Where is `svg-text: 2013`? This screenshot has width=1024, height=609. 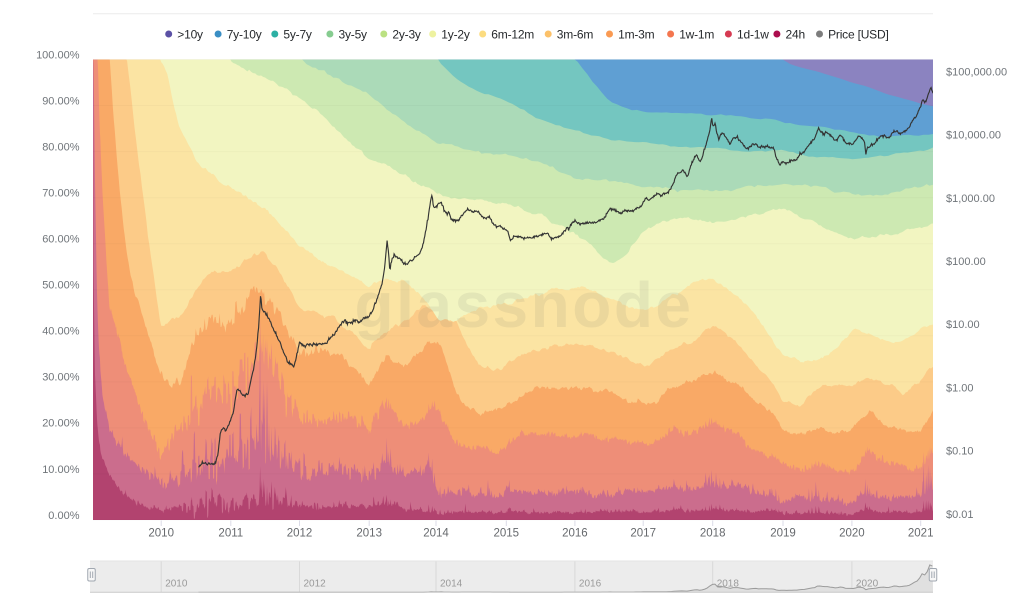
svg-text: 2013 is located at coordinates (369, 534).